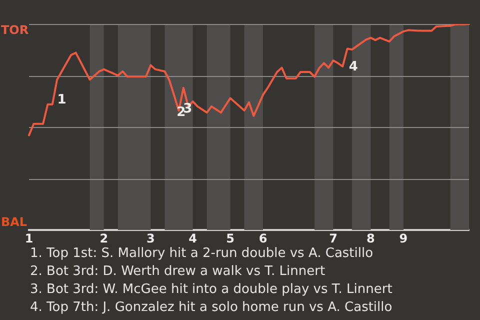  I want to click on x-tick-label: 6, so click(263, 238).